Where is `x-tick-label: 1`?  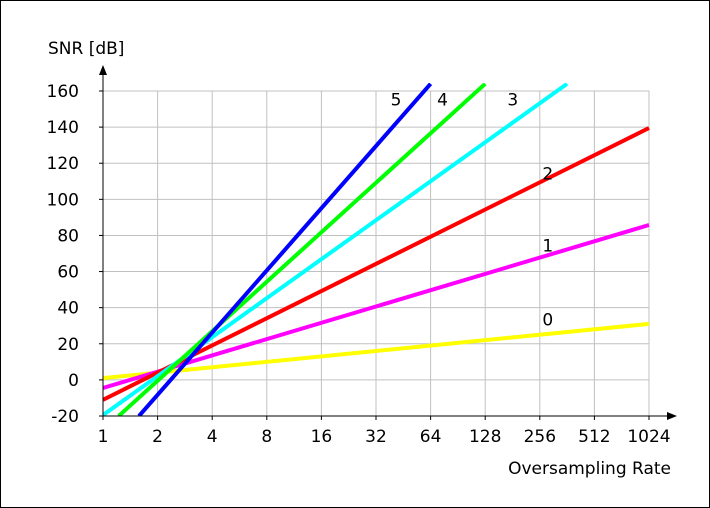 x-tick-label: 1 is located at coordinates (103, 437).